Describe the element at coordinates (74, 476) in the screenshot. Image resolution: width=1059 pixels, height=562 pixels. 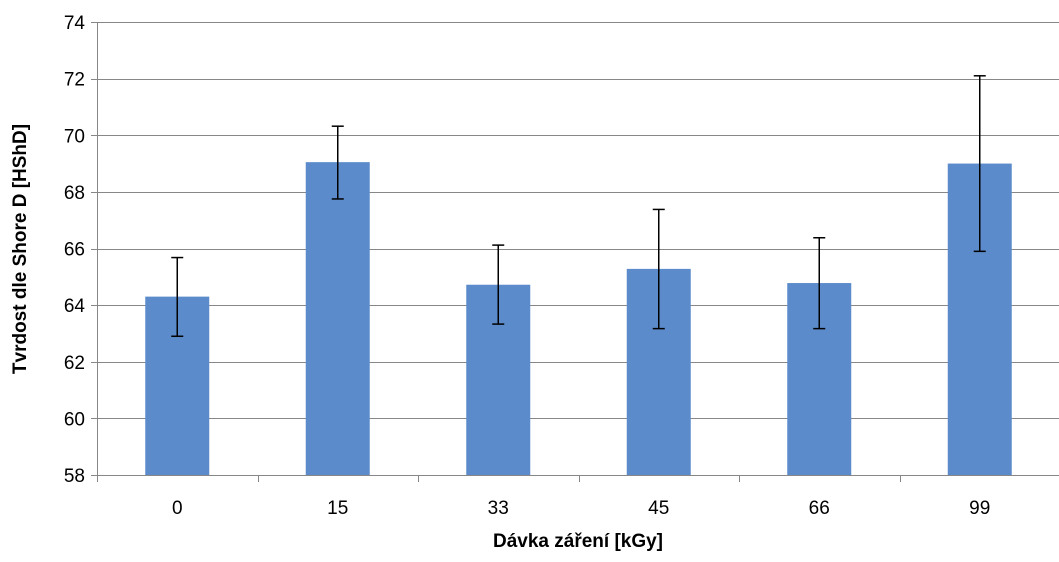
I see `y-tick-label: 58` at that location.